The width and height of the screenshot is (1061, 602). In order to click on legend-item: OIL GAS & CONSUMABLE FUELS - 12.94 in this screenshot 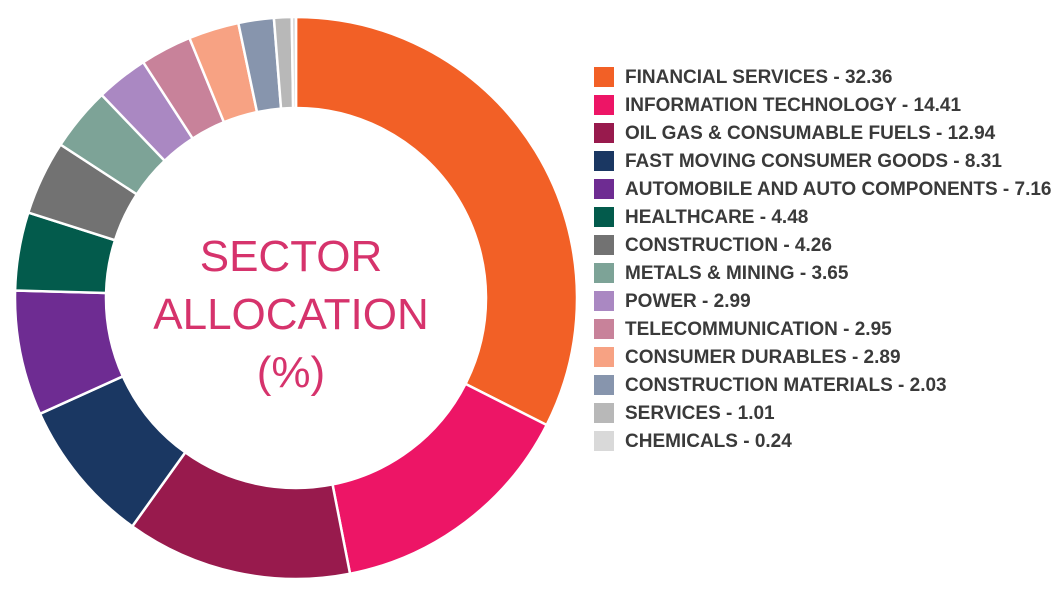, I will do `click(824, 133)`.